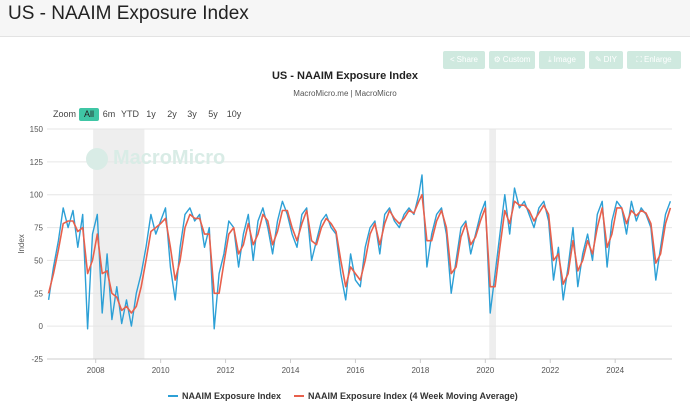 Image resolution: width=690 pixels, height=408 pixels. What do you see at coordinates (516, 59) in the screenshot?
I see `custom-label: Custom` at bounding box center [516, 59].